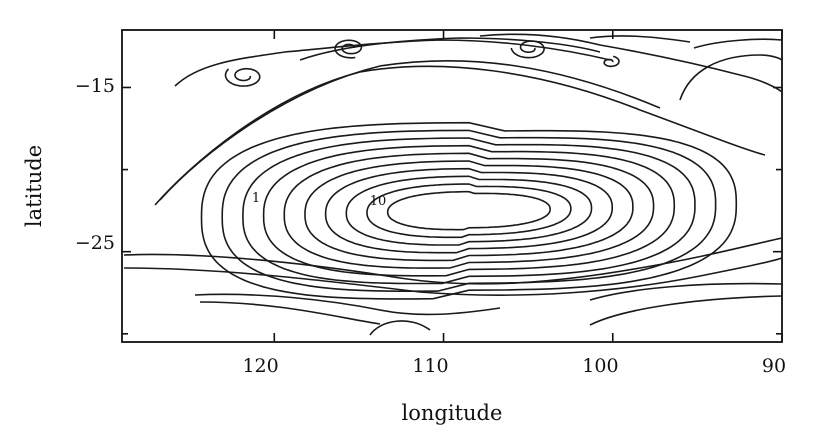  What do you see at coordinates (378, 201) in the screenshot?
I see `contour-label-10: 10` at bounding box center [378, 201].